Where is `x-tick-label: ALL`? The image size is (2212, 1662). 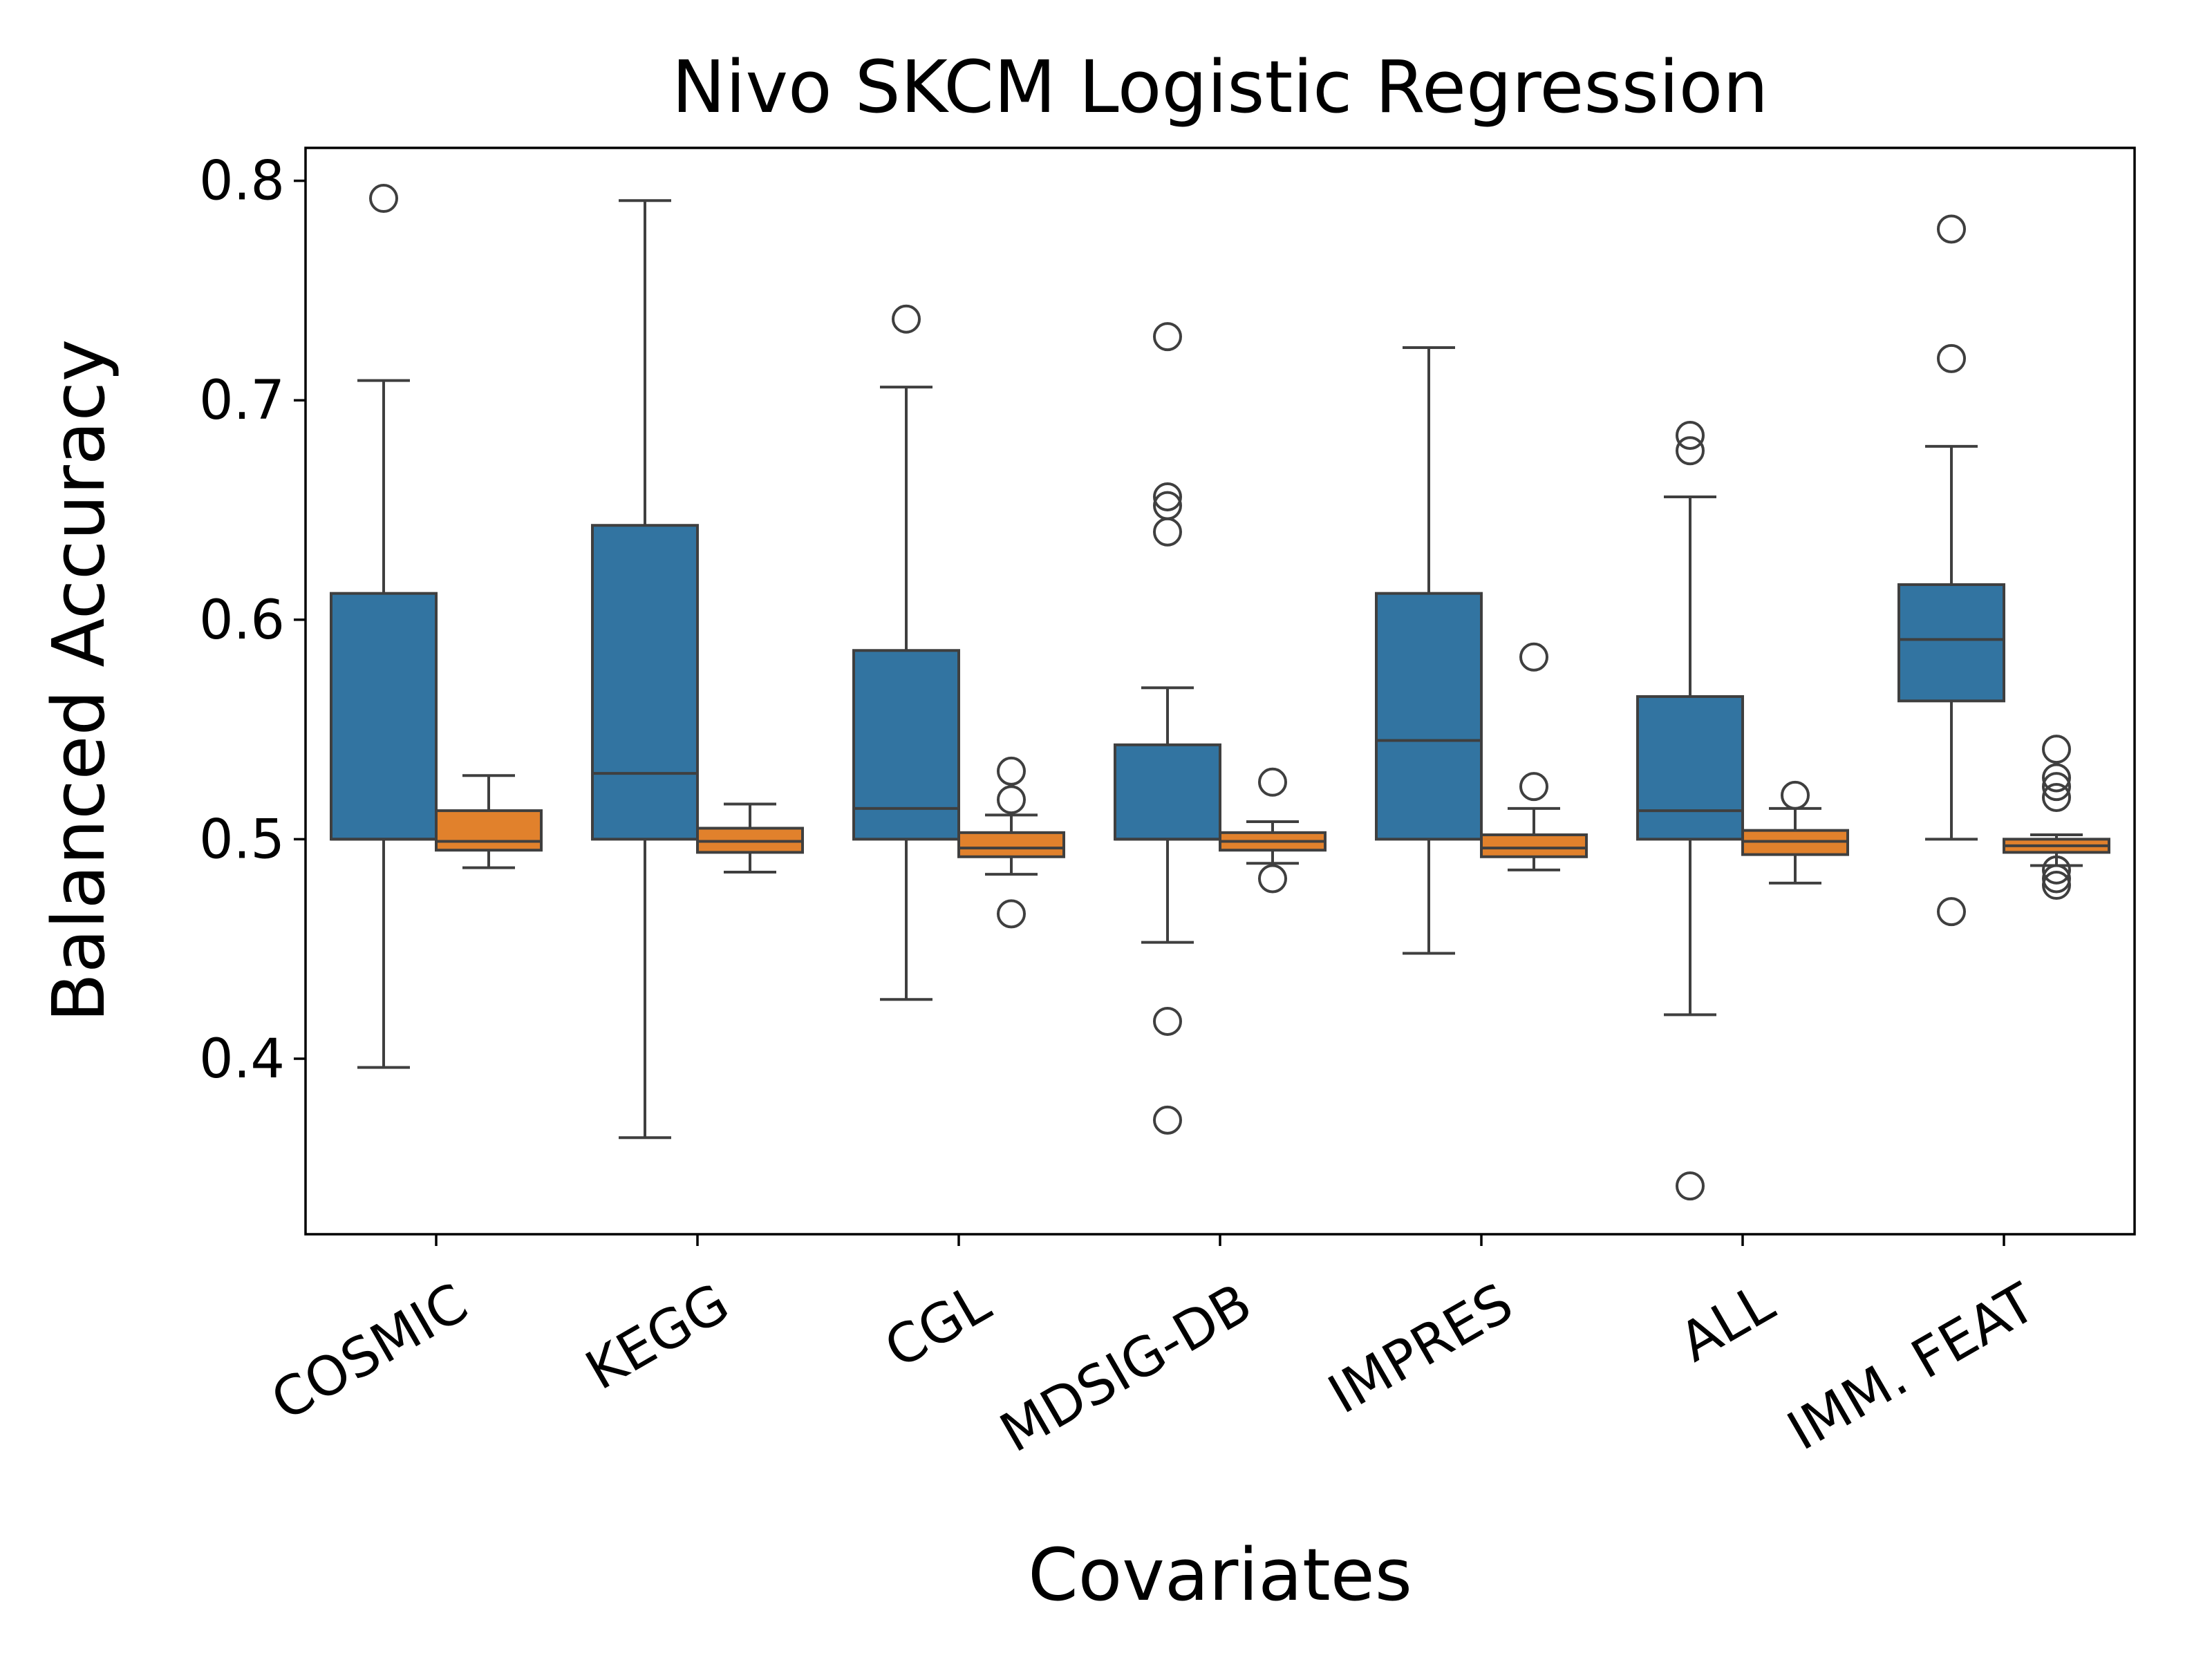
x-tick-label: ALL is located at coordinates (1727, 1323).